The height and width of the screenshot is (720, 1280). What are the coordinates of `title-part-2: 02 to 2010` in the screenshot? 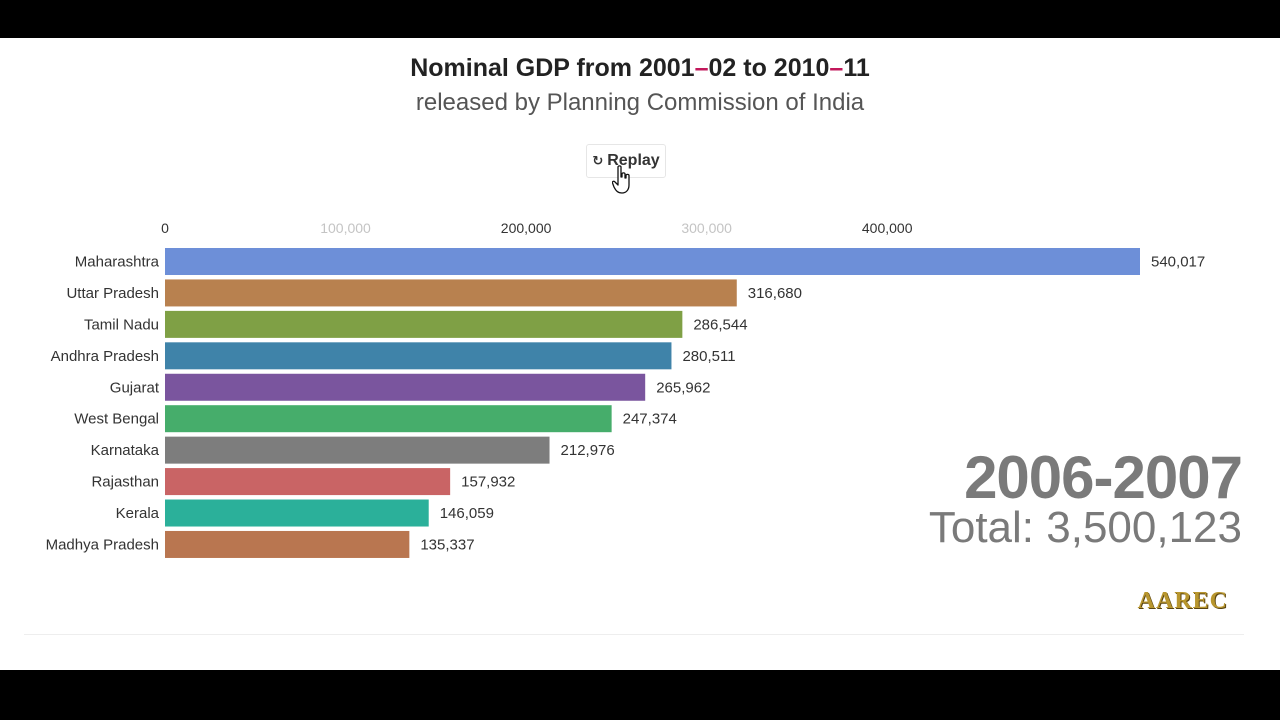 It's located at (769, 68).